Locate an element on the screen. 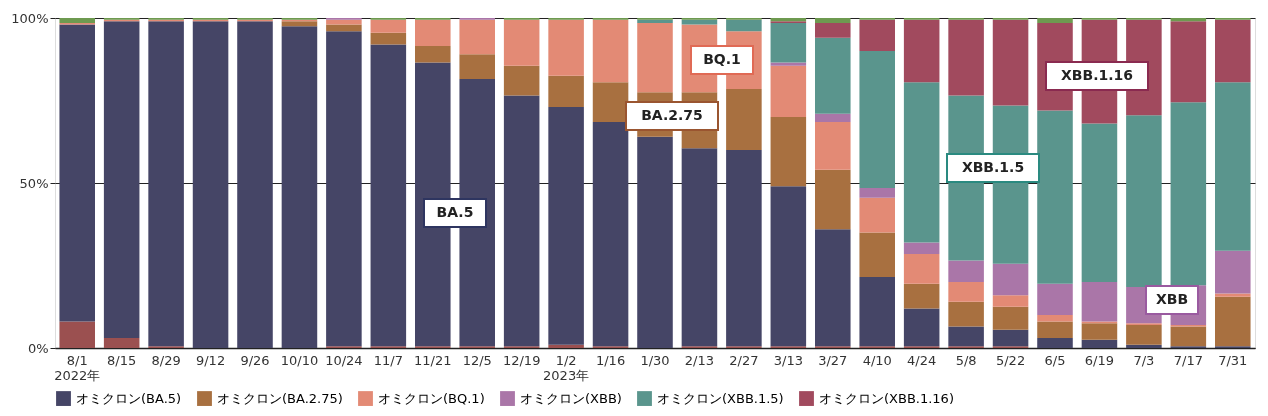 This screenshot has height=416, width=1268. x-tick-label: 5/22 is located at coordinates (1010, 360).